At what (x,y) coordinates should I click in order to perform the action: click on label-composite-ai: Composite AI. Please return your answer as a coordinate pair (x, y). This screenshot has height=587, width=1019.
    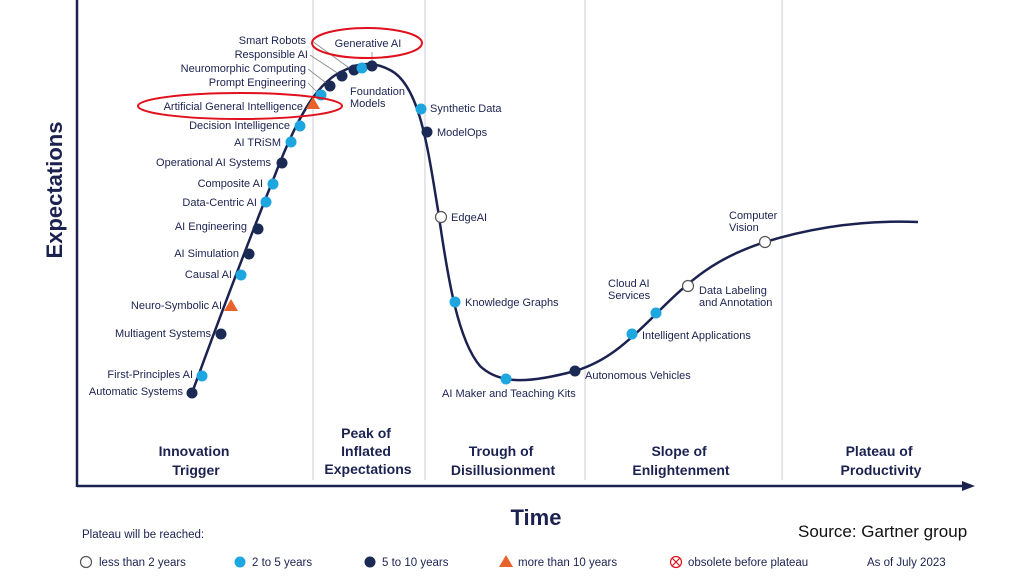
    Looking at the image, I should click on (230, 184).